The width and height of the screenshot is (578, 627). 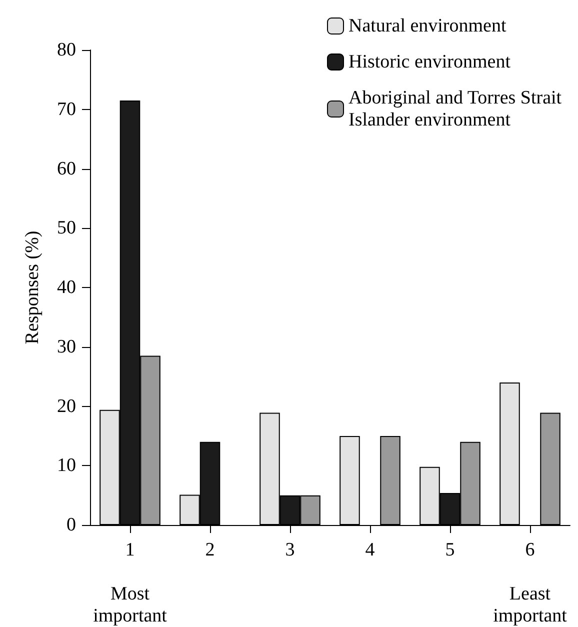 What do you see at coordinates (130, 583) in the screenshot?
I see `category-label: 1 Most important` at bounding box center [130, 583].